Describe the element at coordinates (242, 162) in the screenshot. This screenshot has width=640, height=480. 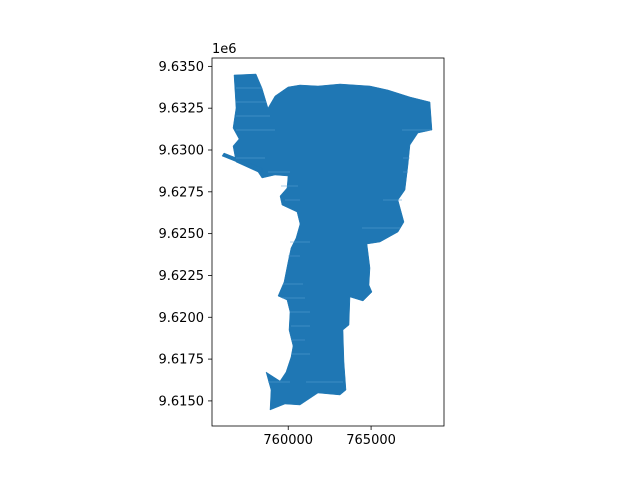
I see `region-spit-polygon` at that location.